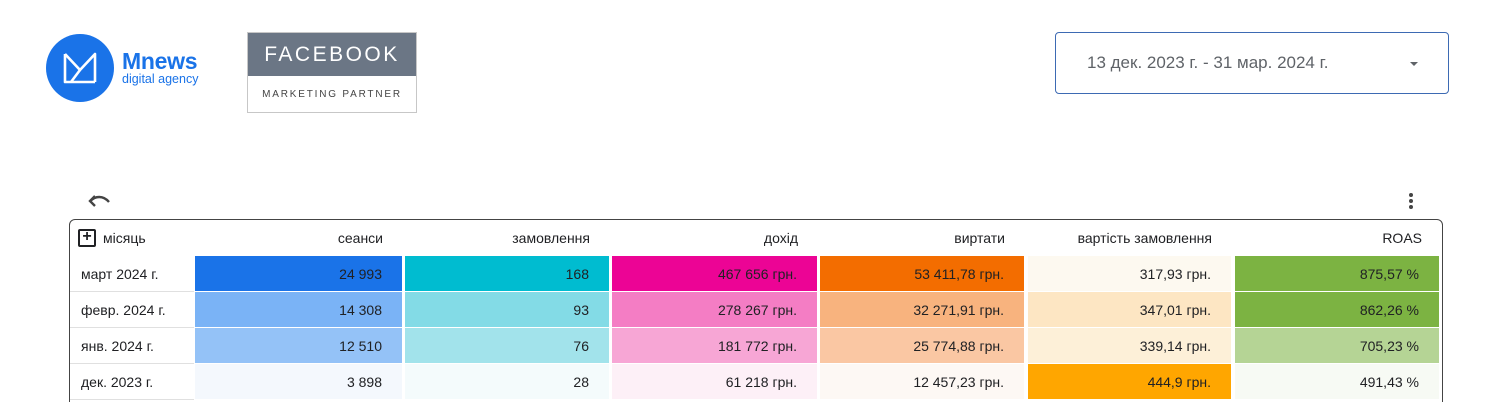 The height and width of the screenshot is (402, 1487). I want to click on column-header-month: місяць, so click(132, 238).